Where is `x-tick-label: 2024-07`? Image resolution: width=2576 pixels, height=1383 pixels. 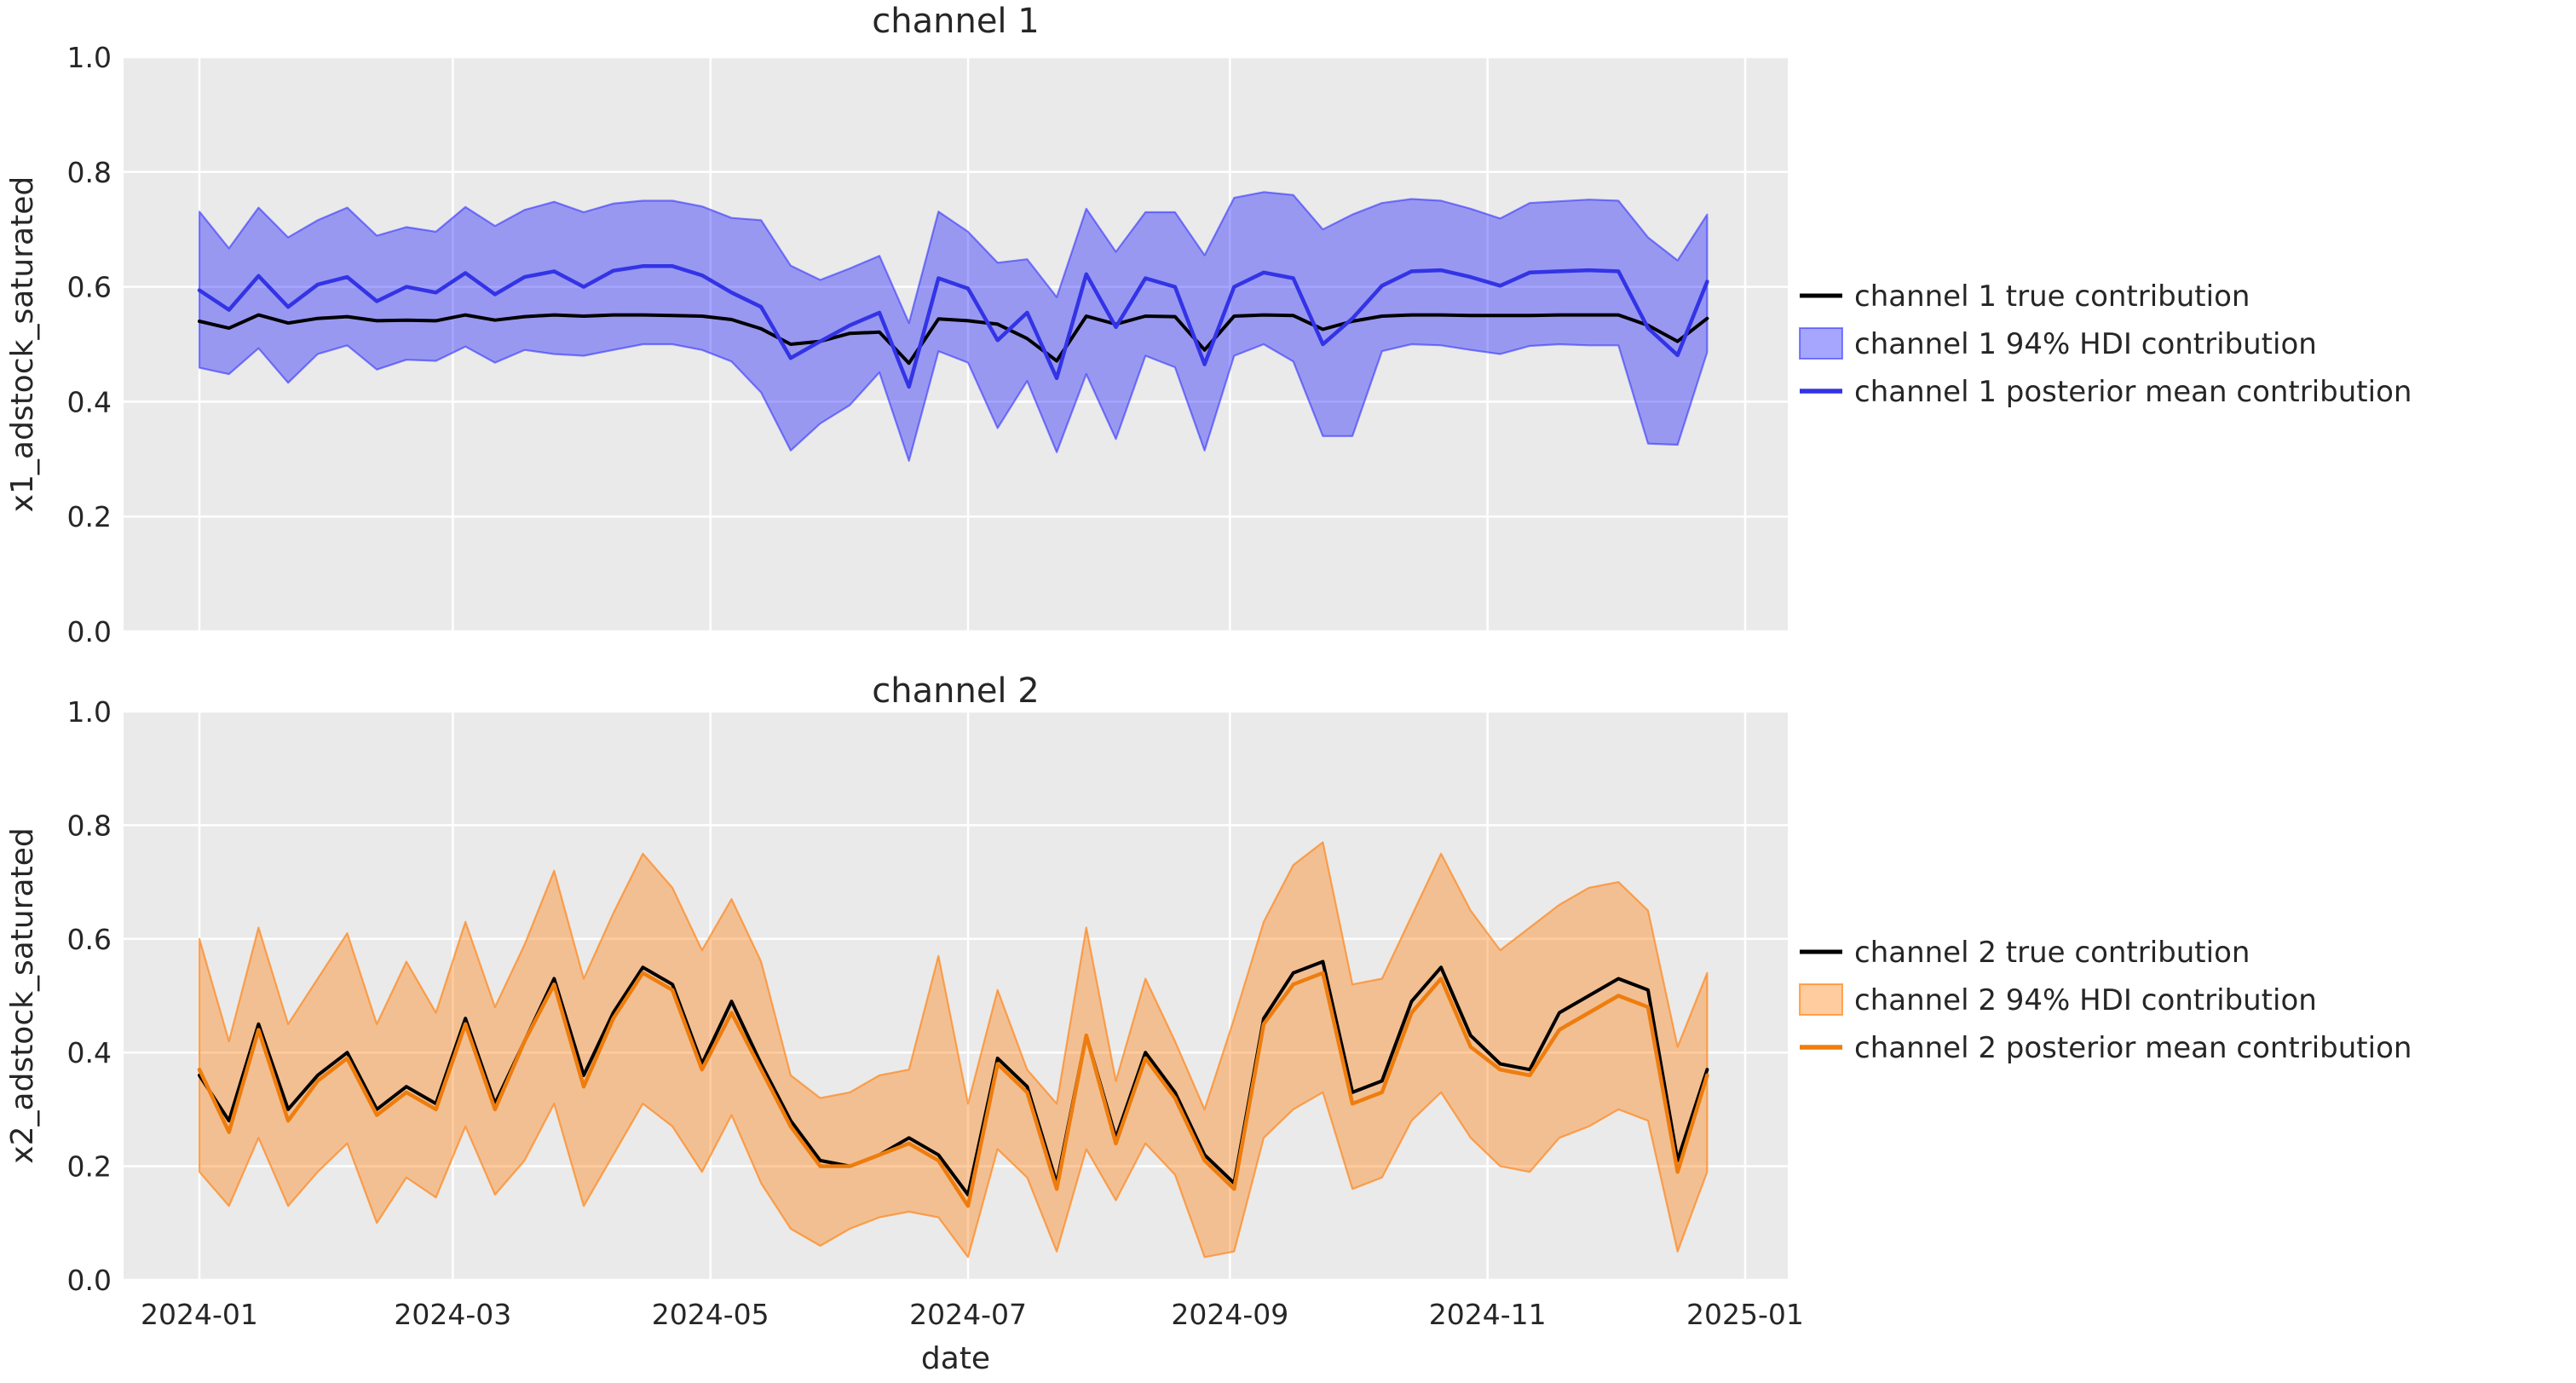 x-tick-label: 2024-07 is located at coordinates (968, 1314).